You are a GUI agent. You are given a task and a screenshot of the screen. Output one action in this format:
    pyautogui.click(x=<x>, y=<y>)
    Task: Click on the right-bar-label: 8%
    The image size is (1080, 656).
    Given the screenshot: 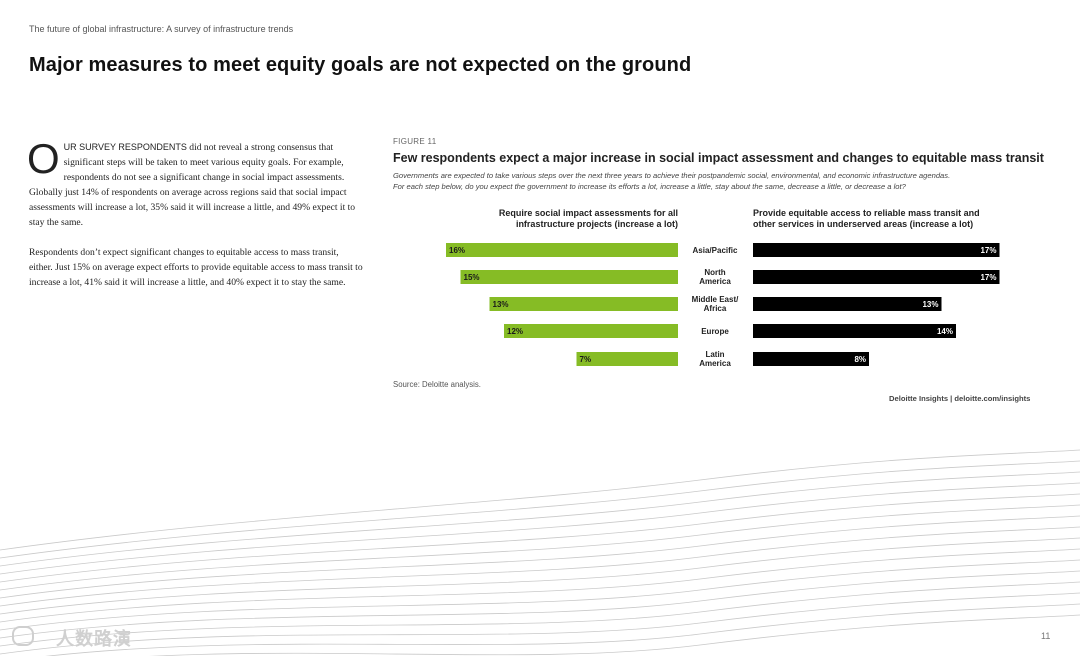 What is the action you would take?
    pyautogui.click(x=860, y=359)
    